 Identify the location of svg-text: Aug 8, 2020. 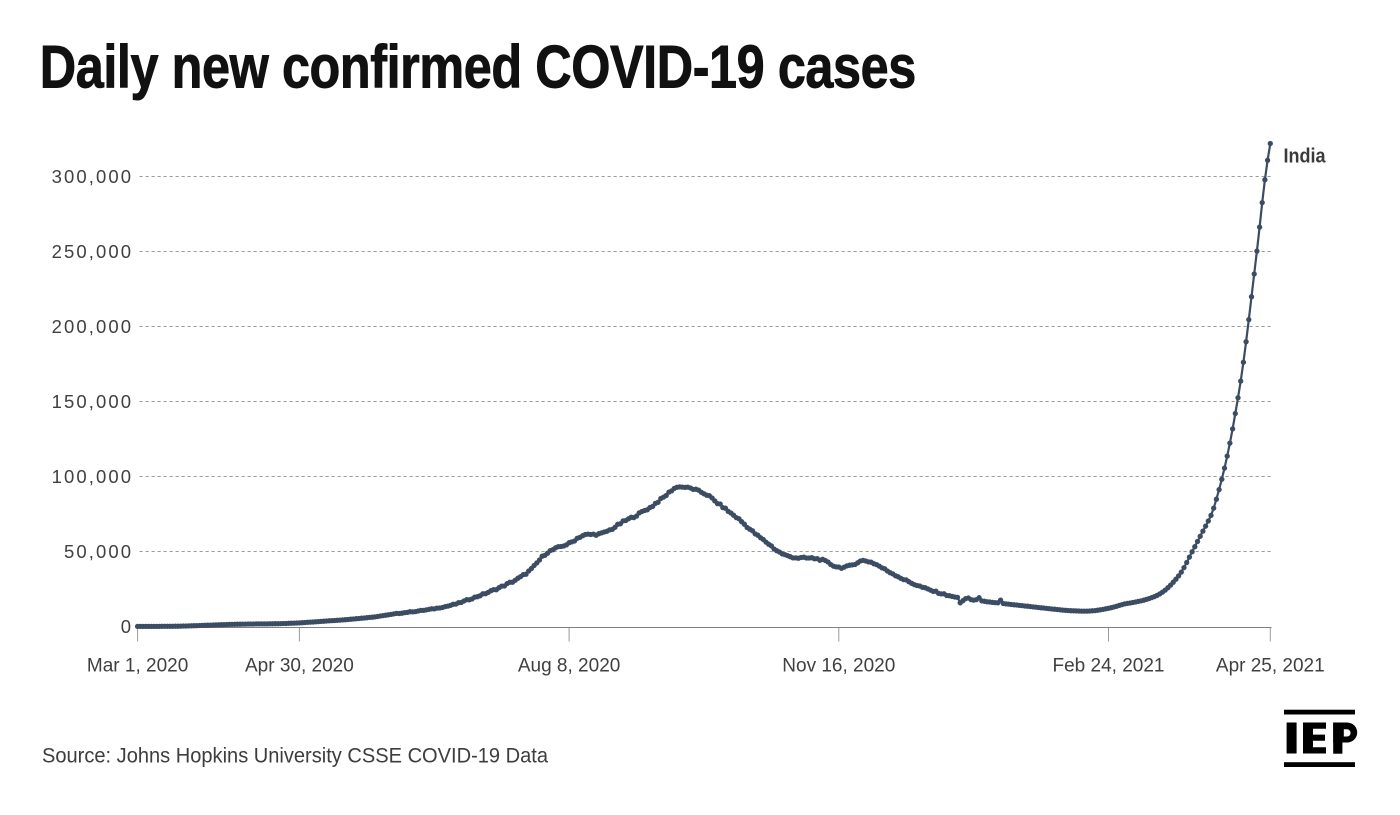
(569, 666).